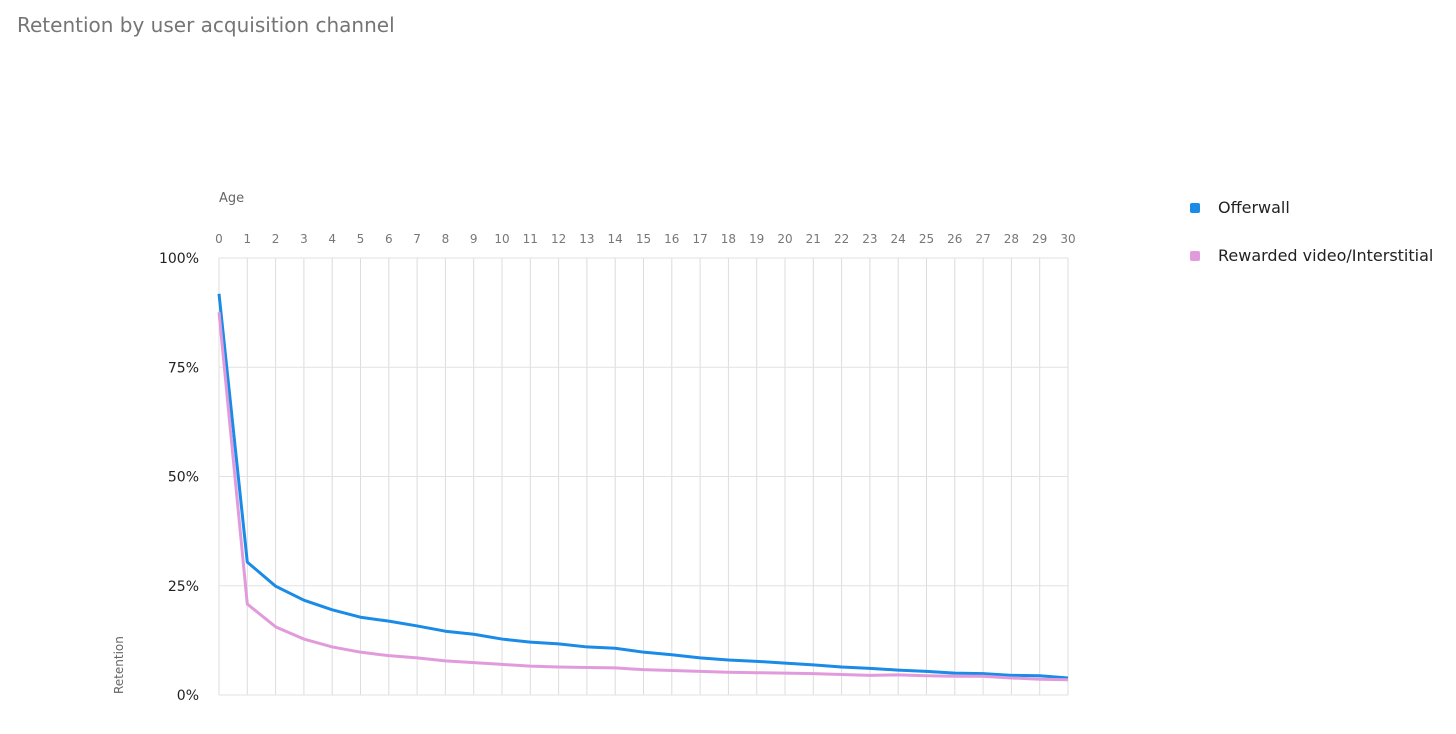  What do you see at coordinates (247, 239) in the screenshot?
I see `x-tick-label: 1` at bounding box center [247, 239].